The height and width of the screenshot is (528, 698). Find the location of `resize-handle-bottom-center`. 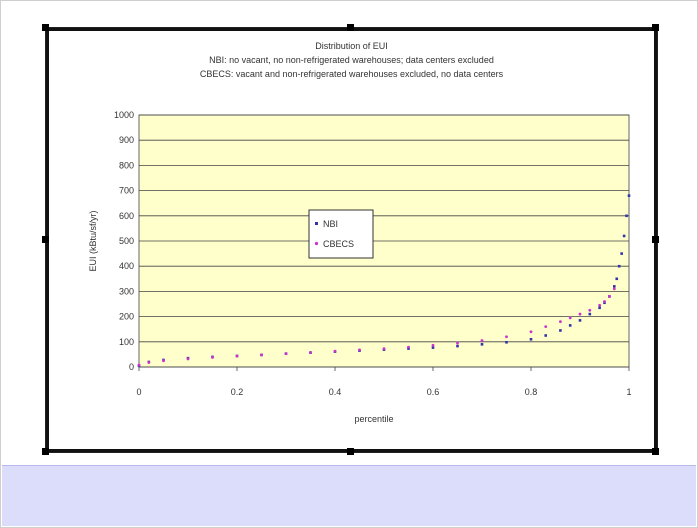

resize-handle-bottom-center is located at coordinates (350, 451).